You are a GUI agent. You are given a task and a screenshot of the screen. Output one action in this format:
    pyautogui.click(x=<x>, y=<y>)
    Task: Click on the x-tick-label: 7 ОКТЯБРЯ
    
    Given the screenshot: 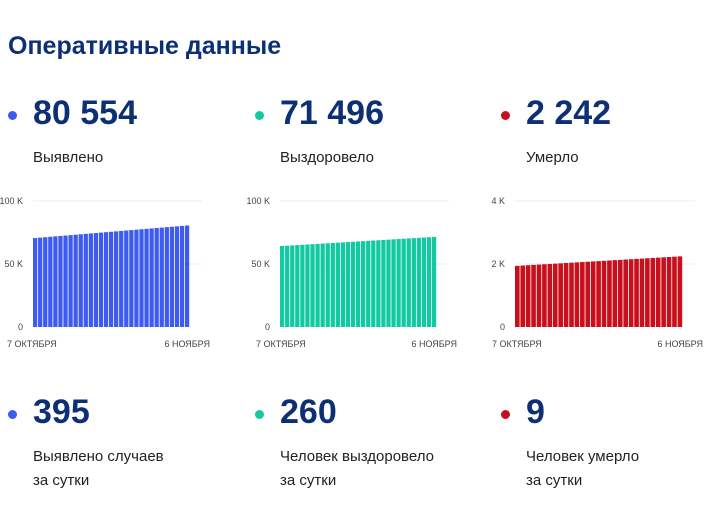 What is the action you would take?
    pyautogui.click(x=281, y=344)
    